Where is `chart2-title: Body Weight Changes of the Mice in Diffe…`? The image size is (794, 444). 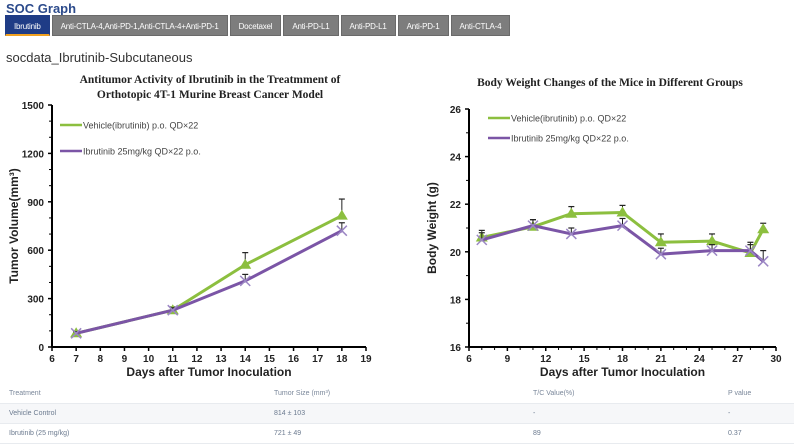 chart2-title: Body Weight Changes of the Mice in Diffe… is located at coordinates (610, 83).